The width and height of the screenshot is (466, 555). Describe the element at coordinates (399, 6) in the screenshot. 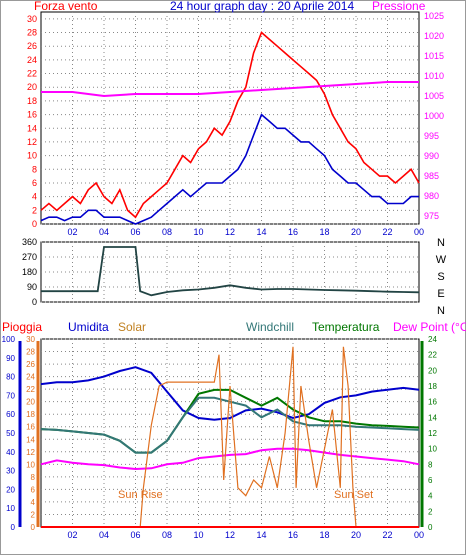

I see `right-axis-title: Pressione` at that location.